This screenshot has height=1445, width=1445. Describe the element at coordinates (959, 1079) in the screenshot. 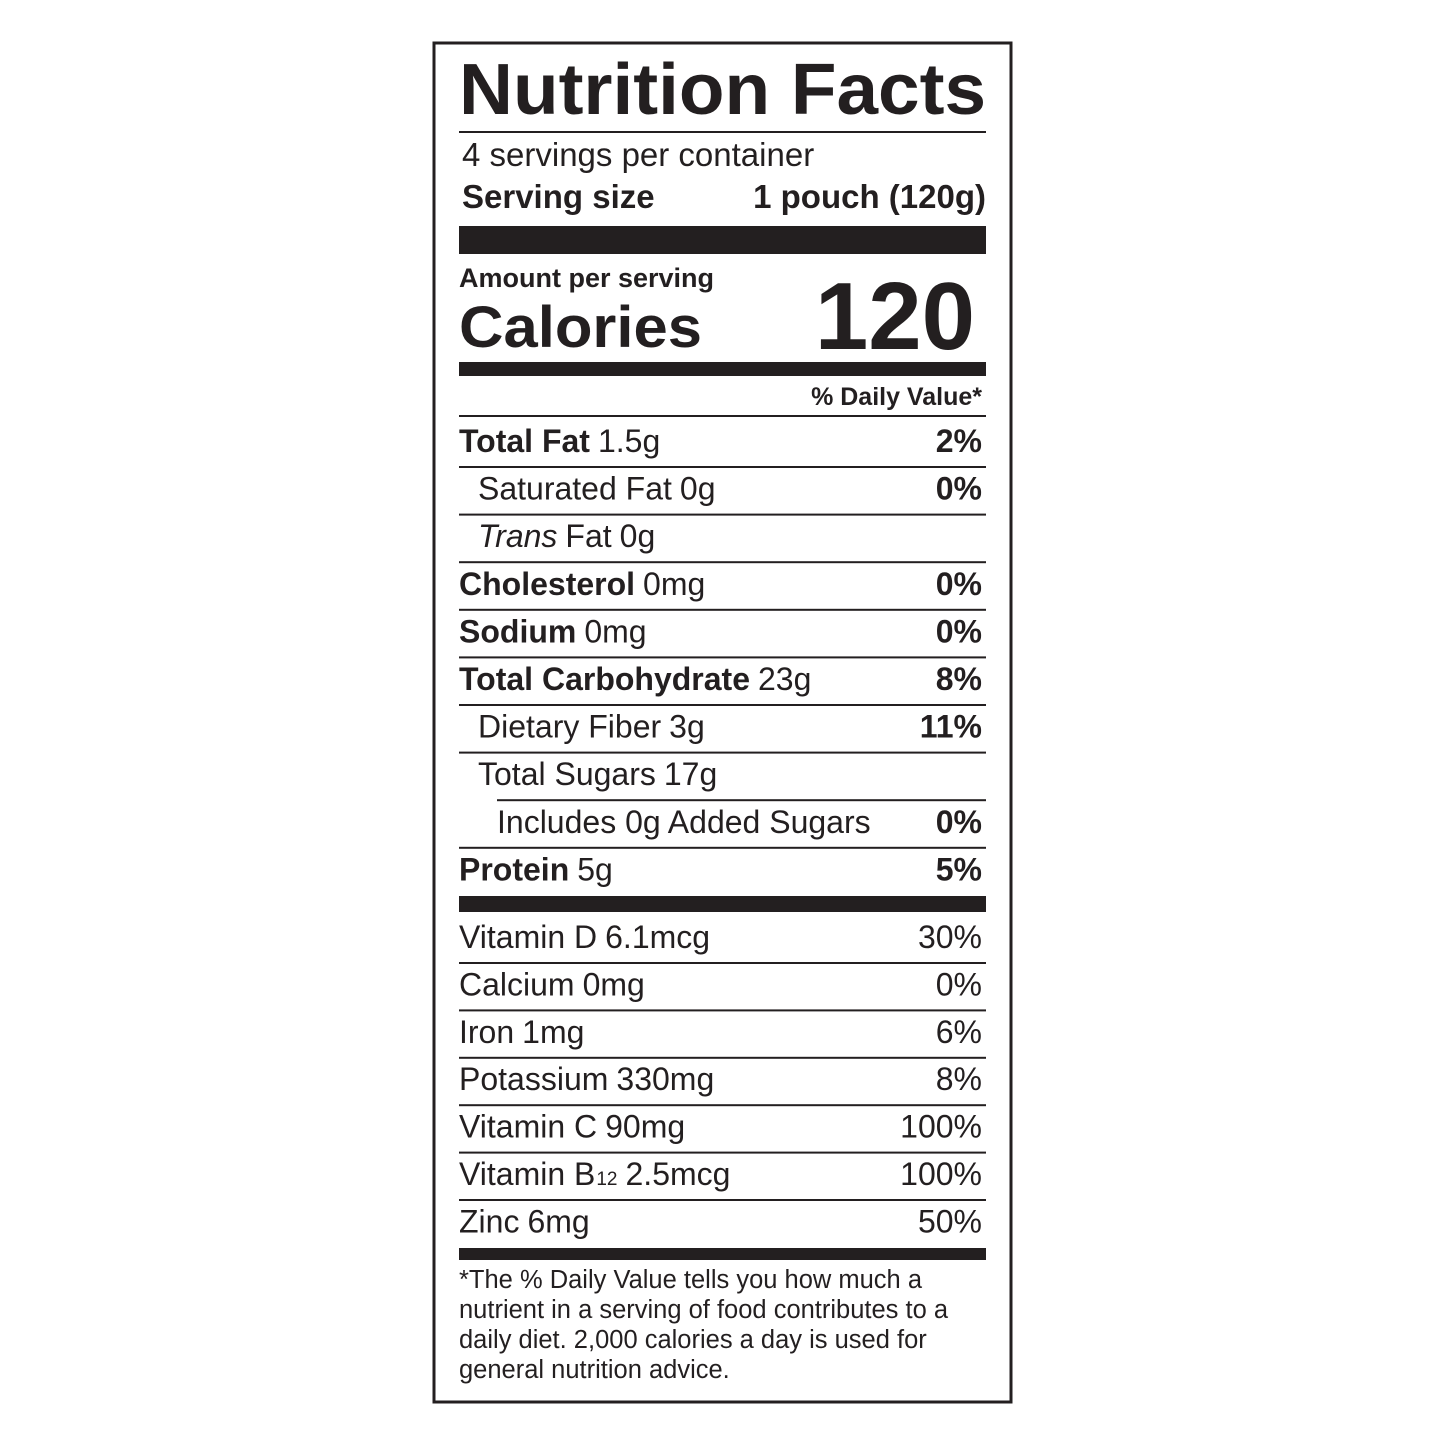

I see `vitamin-daily-value: 8%` at that location.